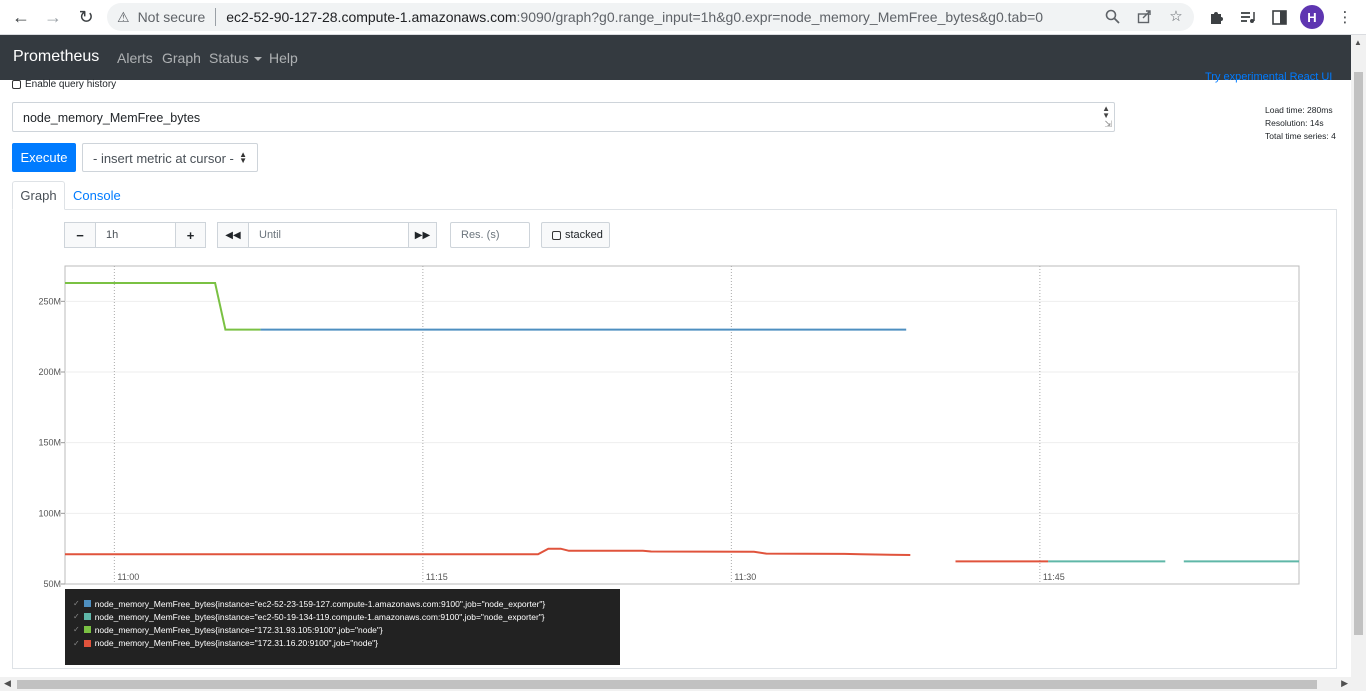 Image resolution: width=1366 pixels, height=691 pixels. What do you see at coordinates (422, 235) in the screenshot?
I see `fast-forward-icon: ▶▶` at bounding box center [422, 235].